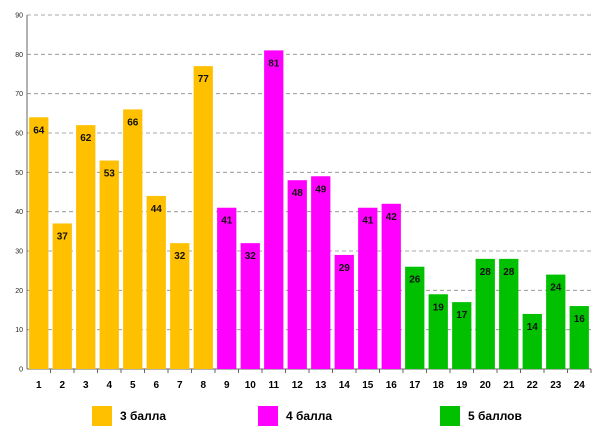 This screenshot has width=600, height=439. Describe the element at coordinates (19, 252) in the screenshot. I see `y-tick-label: 30` at that location.